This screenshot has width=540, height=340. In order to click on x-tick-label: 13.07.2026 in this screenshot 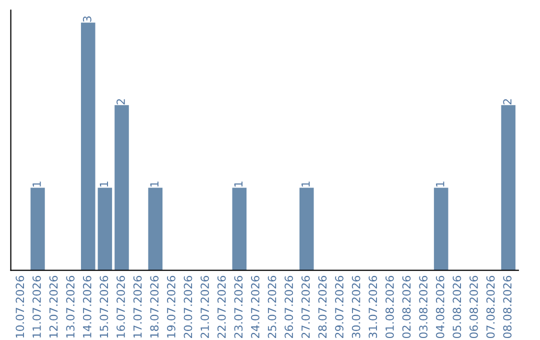, I will do `click(70, 307)`.